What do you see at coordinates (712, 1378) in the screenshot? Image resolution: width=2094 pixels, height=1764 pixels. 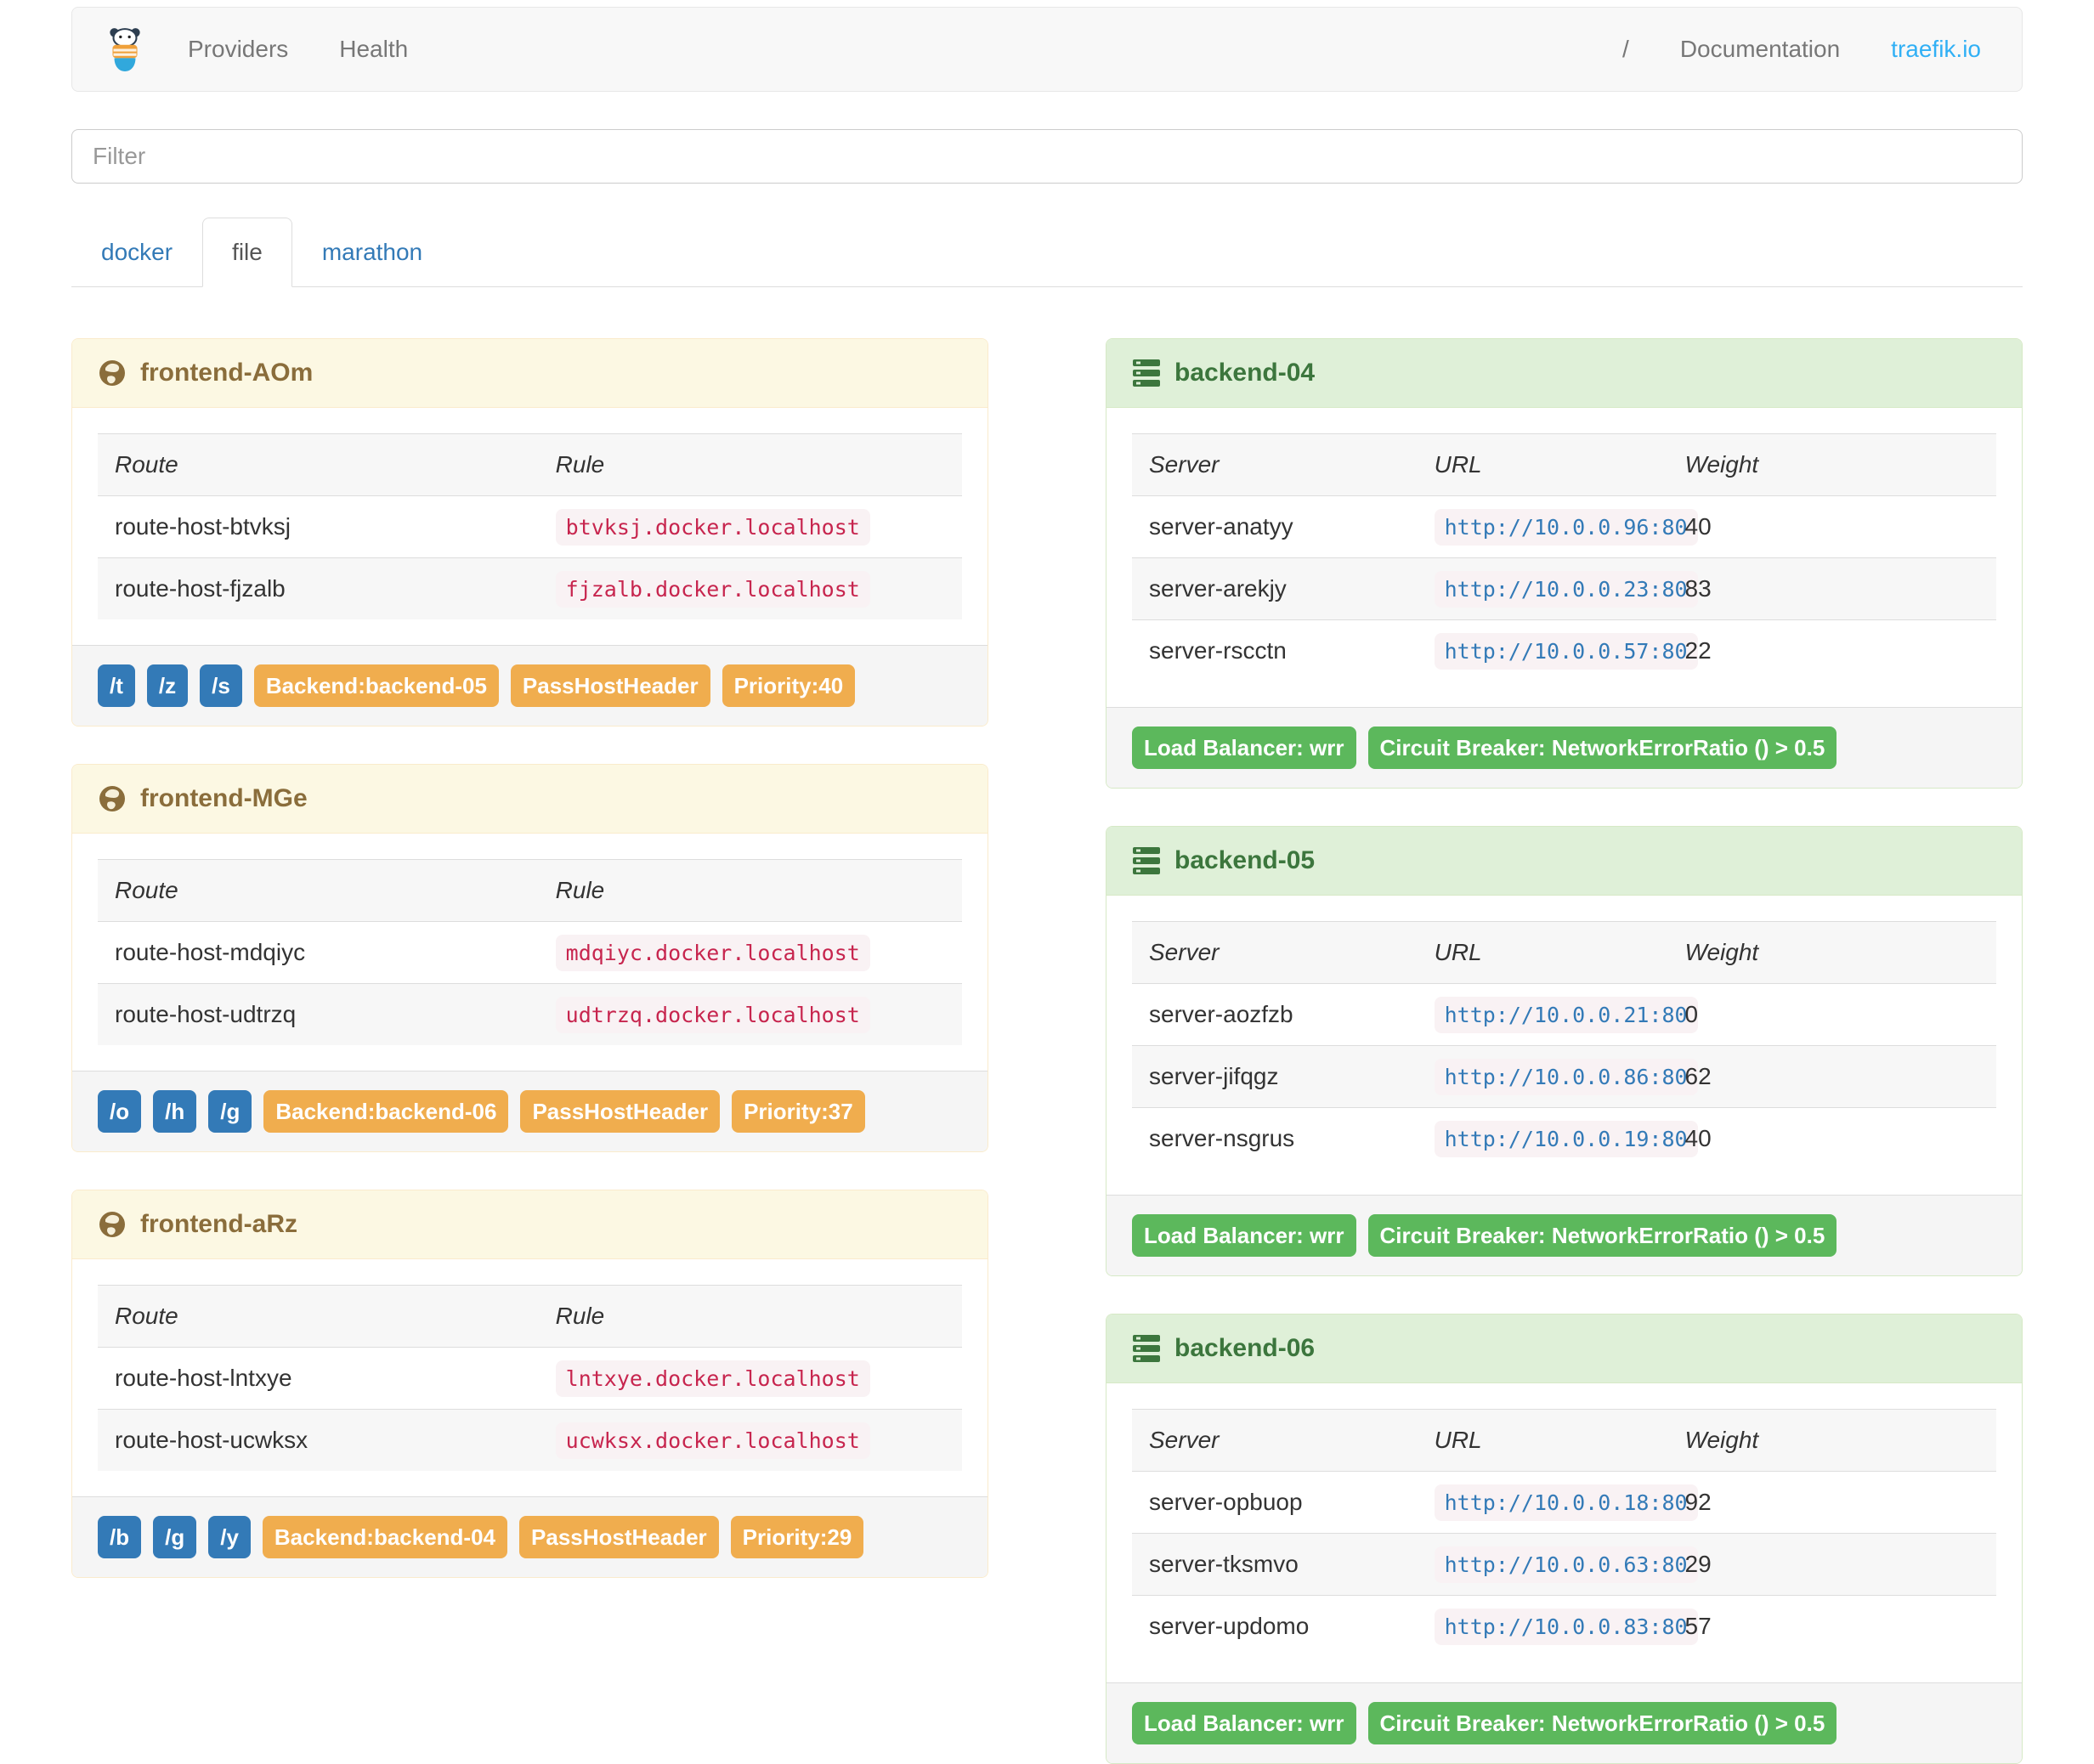 I see `route-rule-chip: lntxye.docker.localhost` at bounding box center [712, 1378].